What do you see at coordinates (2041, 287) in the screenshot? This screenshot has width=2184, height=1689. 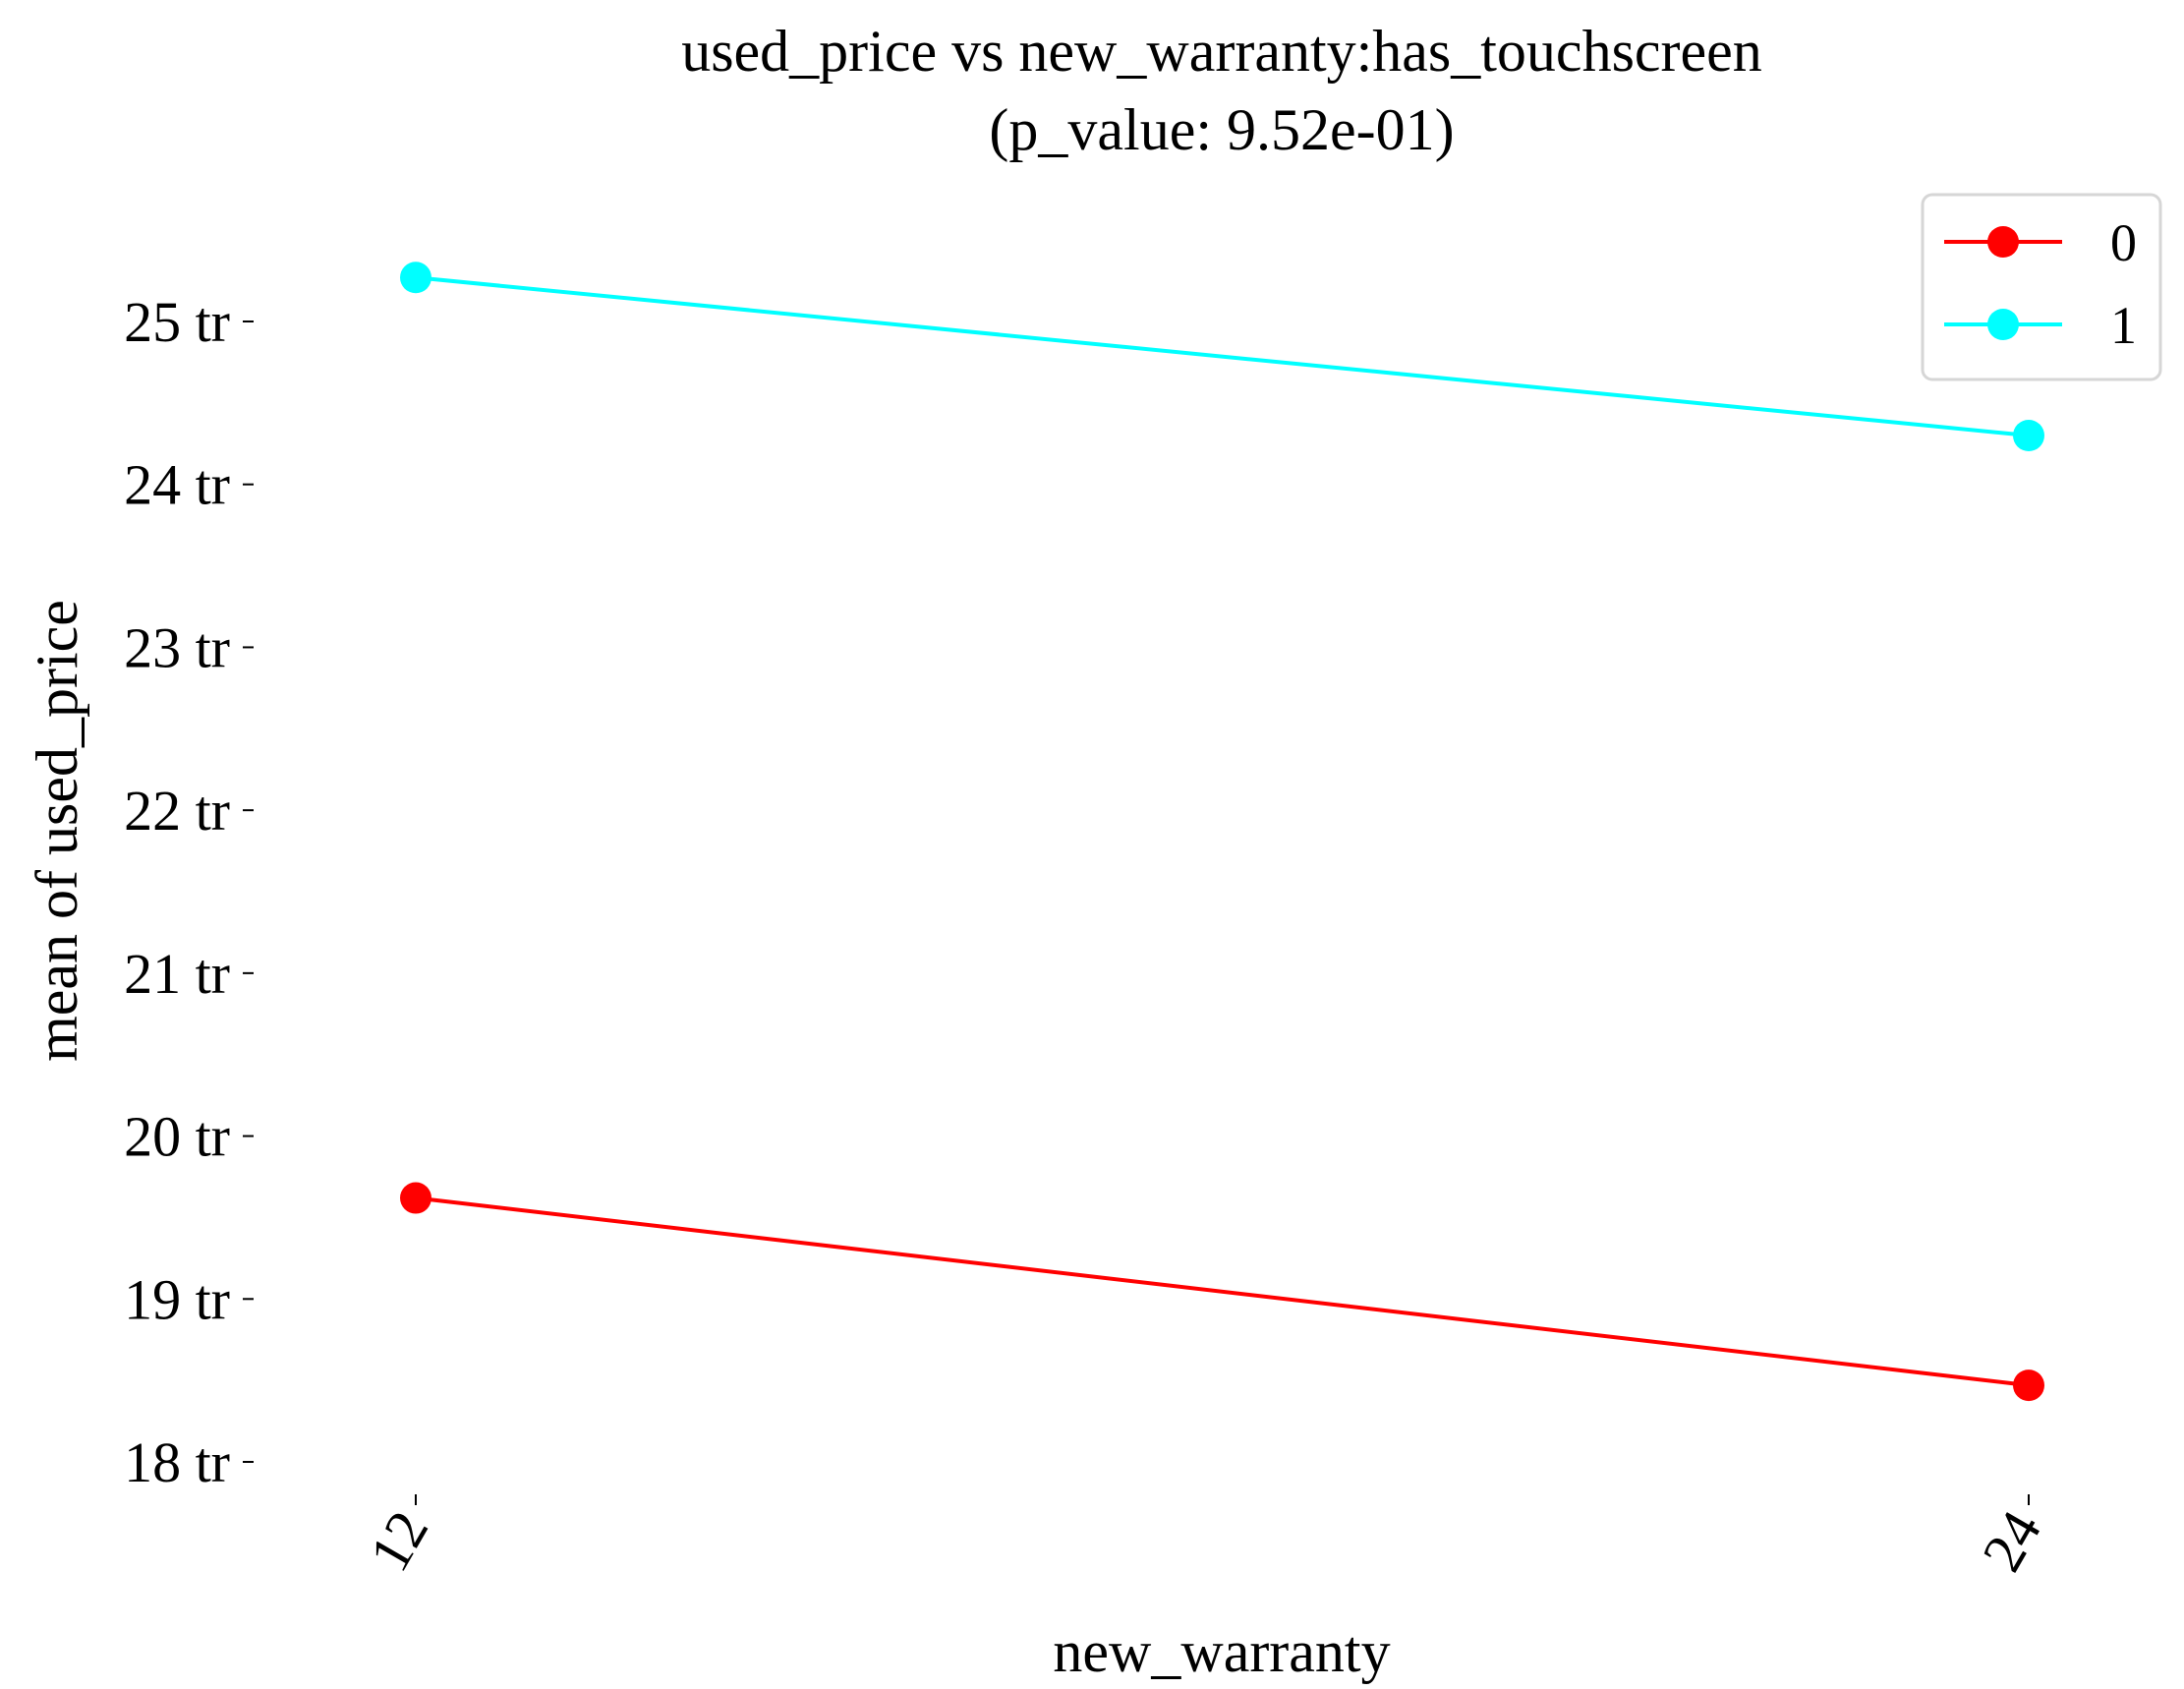 I see `legend: 01` at bounding box center [2041, 287].